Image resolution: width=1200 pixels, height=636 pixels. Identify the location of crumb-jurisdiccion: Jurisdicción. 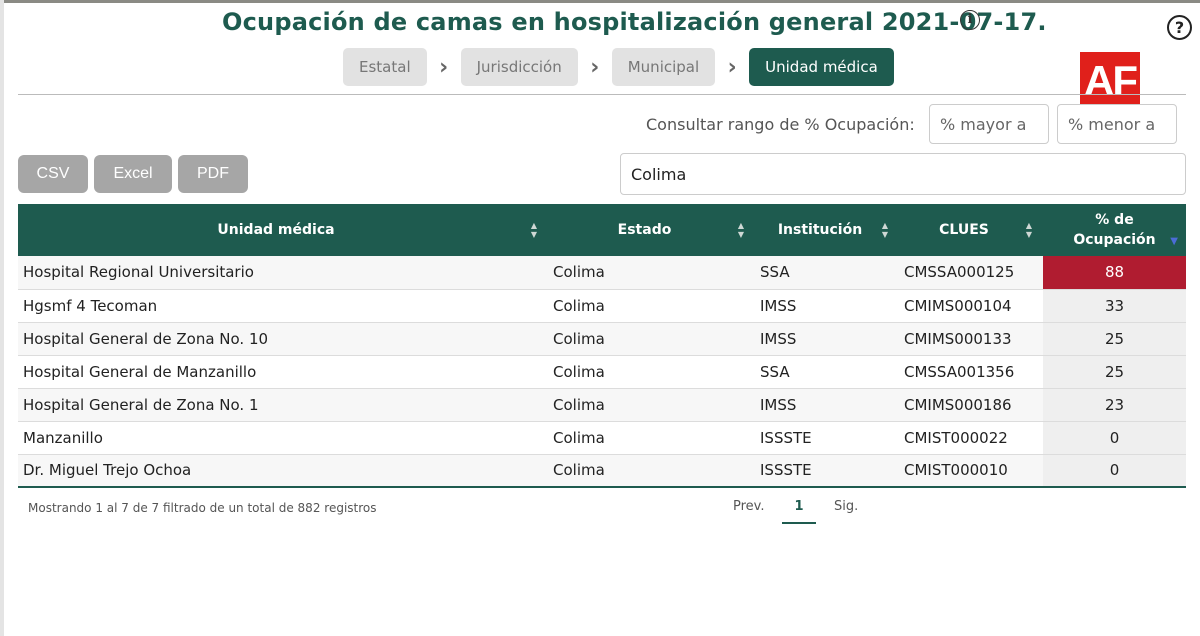
(519, 67).